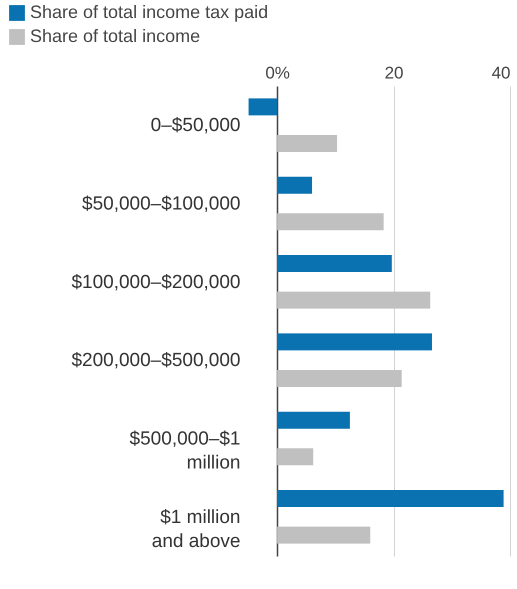 This screenshot has width=517, height=589. I want to click on y-tick-label: $50,000–$100,000, so click(161, 204).